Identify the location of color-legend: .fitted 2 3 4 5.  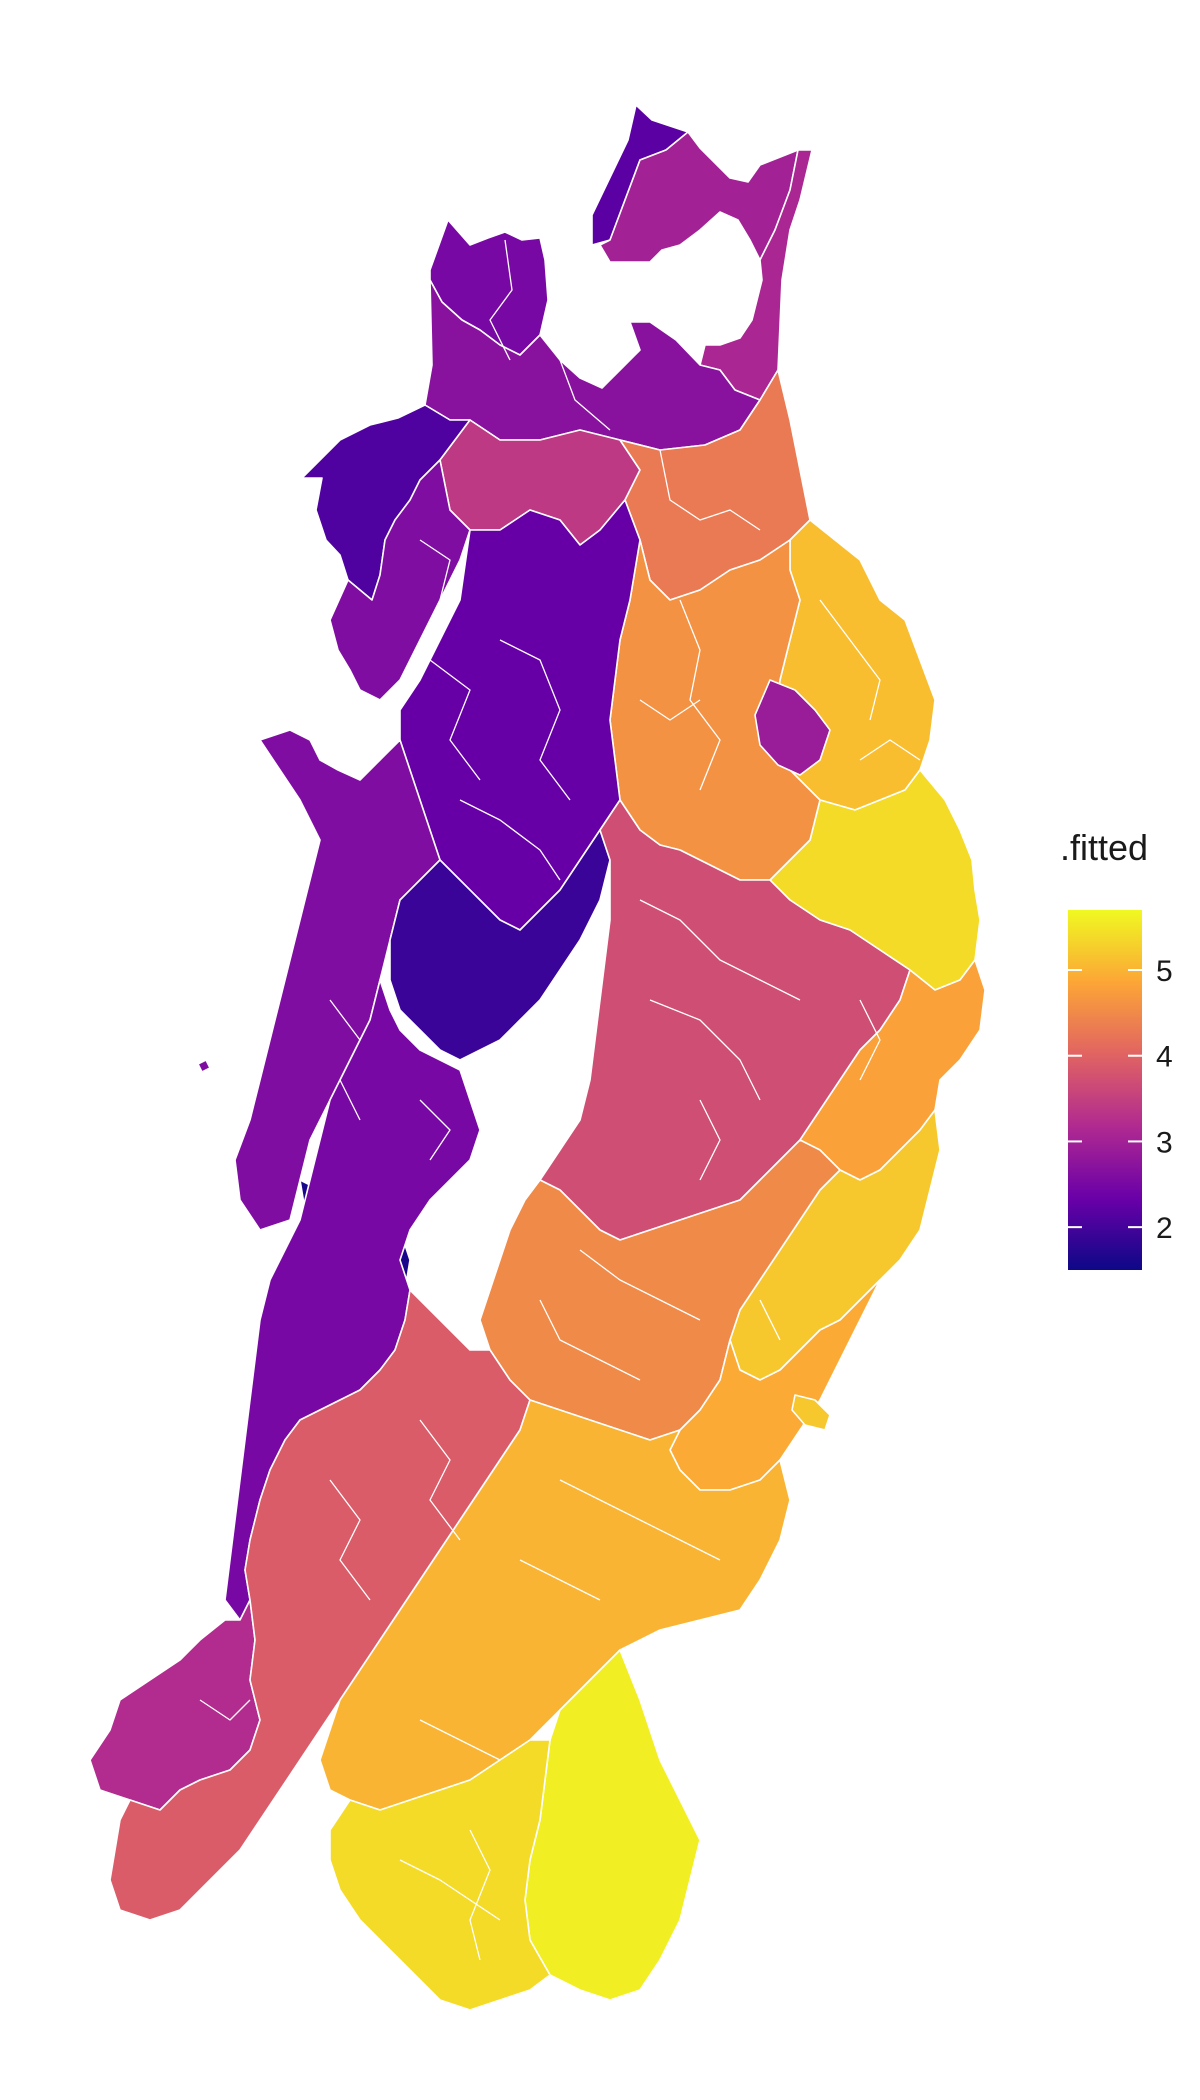
(1116, 1048).